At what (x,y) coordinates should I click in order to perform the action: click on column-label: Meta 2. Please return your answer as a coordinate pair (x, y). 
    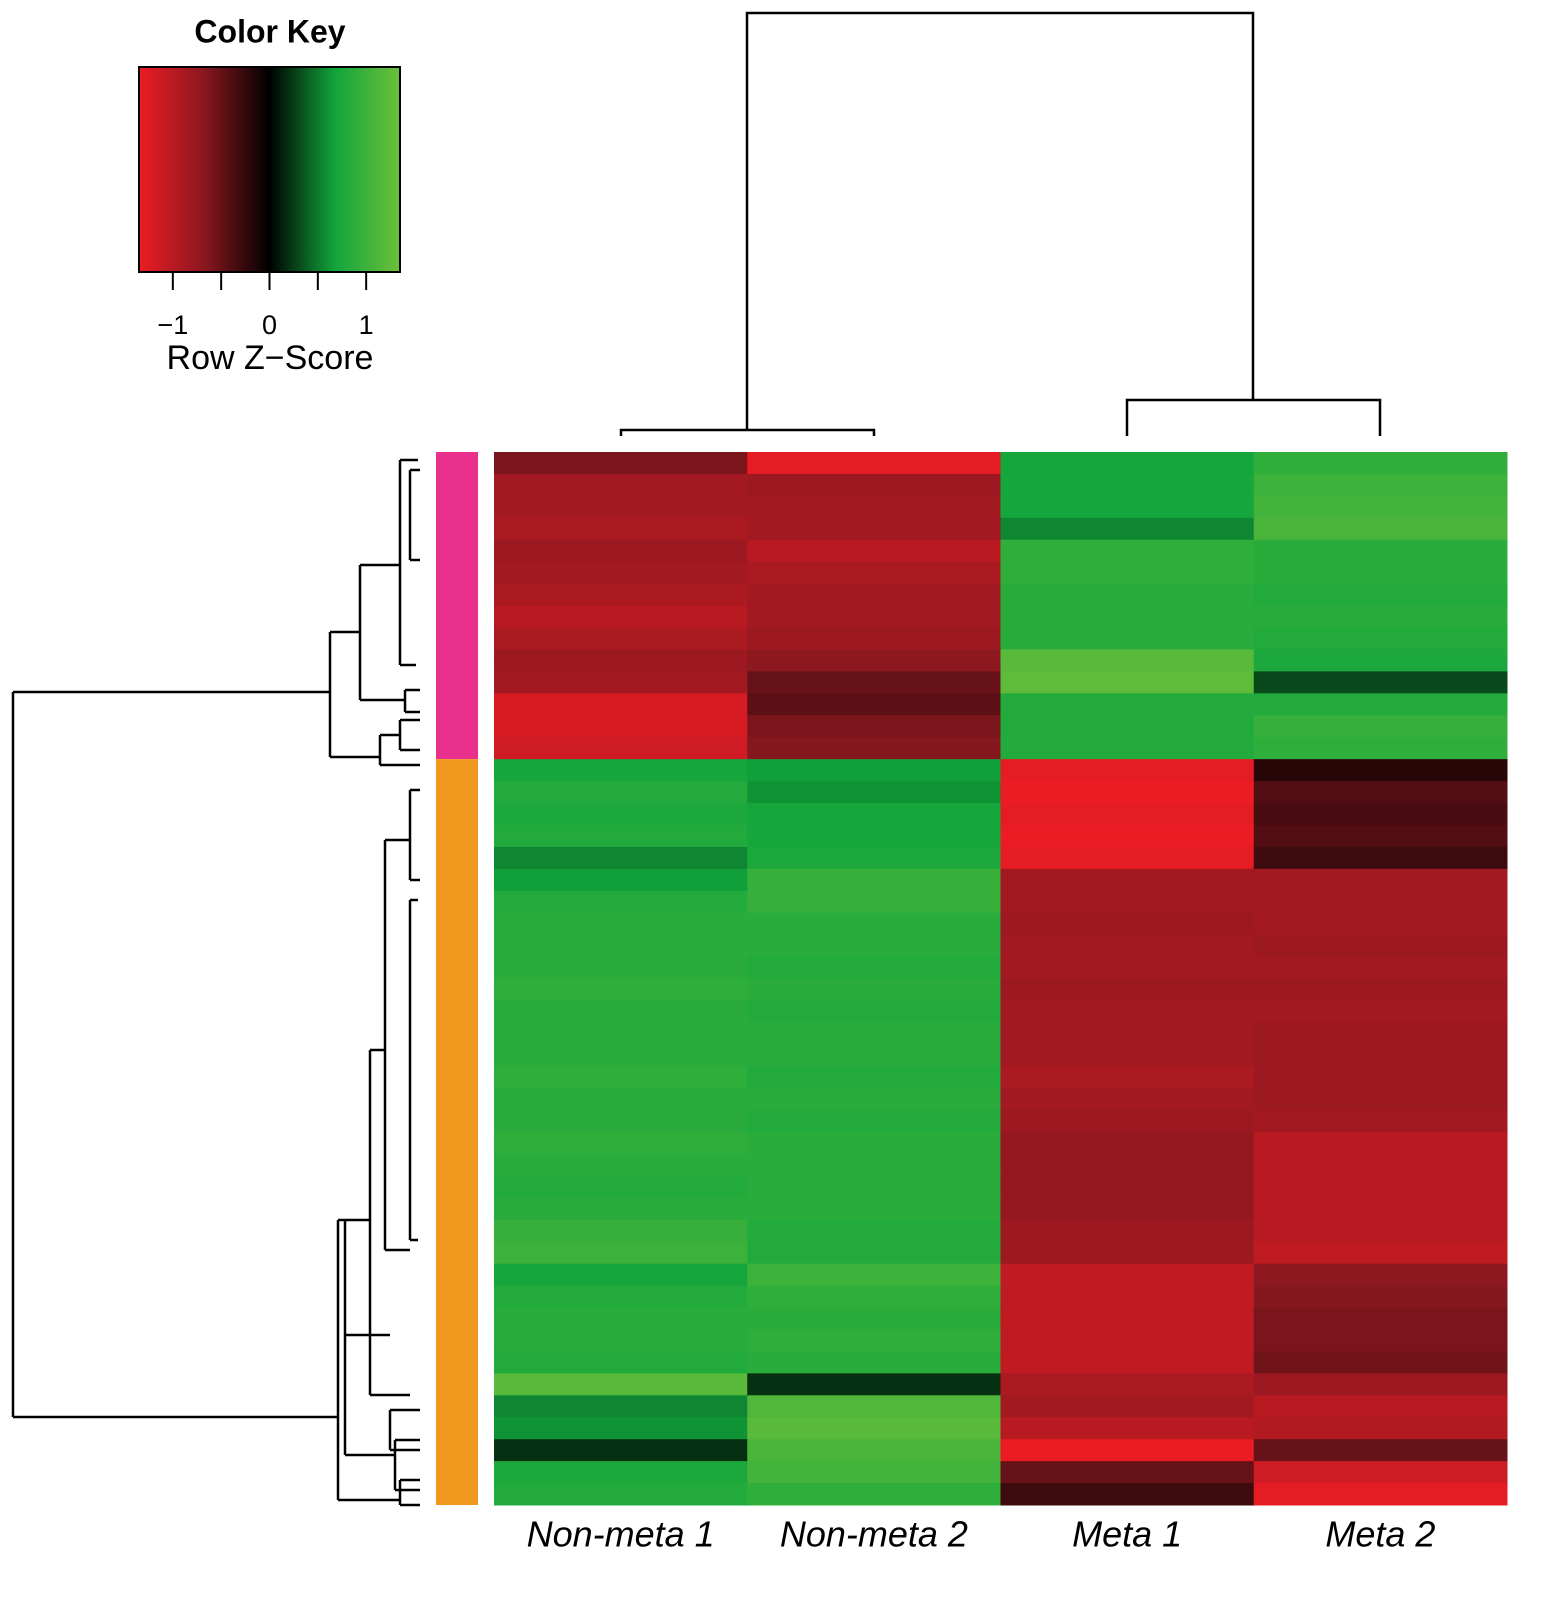
    Looking at the image, I should click on (1380, 1534).